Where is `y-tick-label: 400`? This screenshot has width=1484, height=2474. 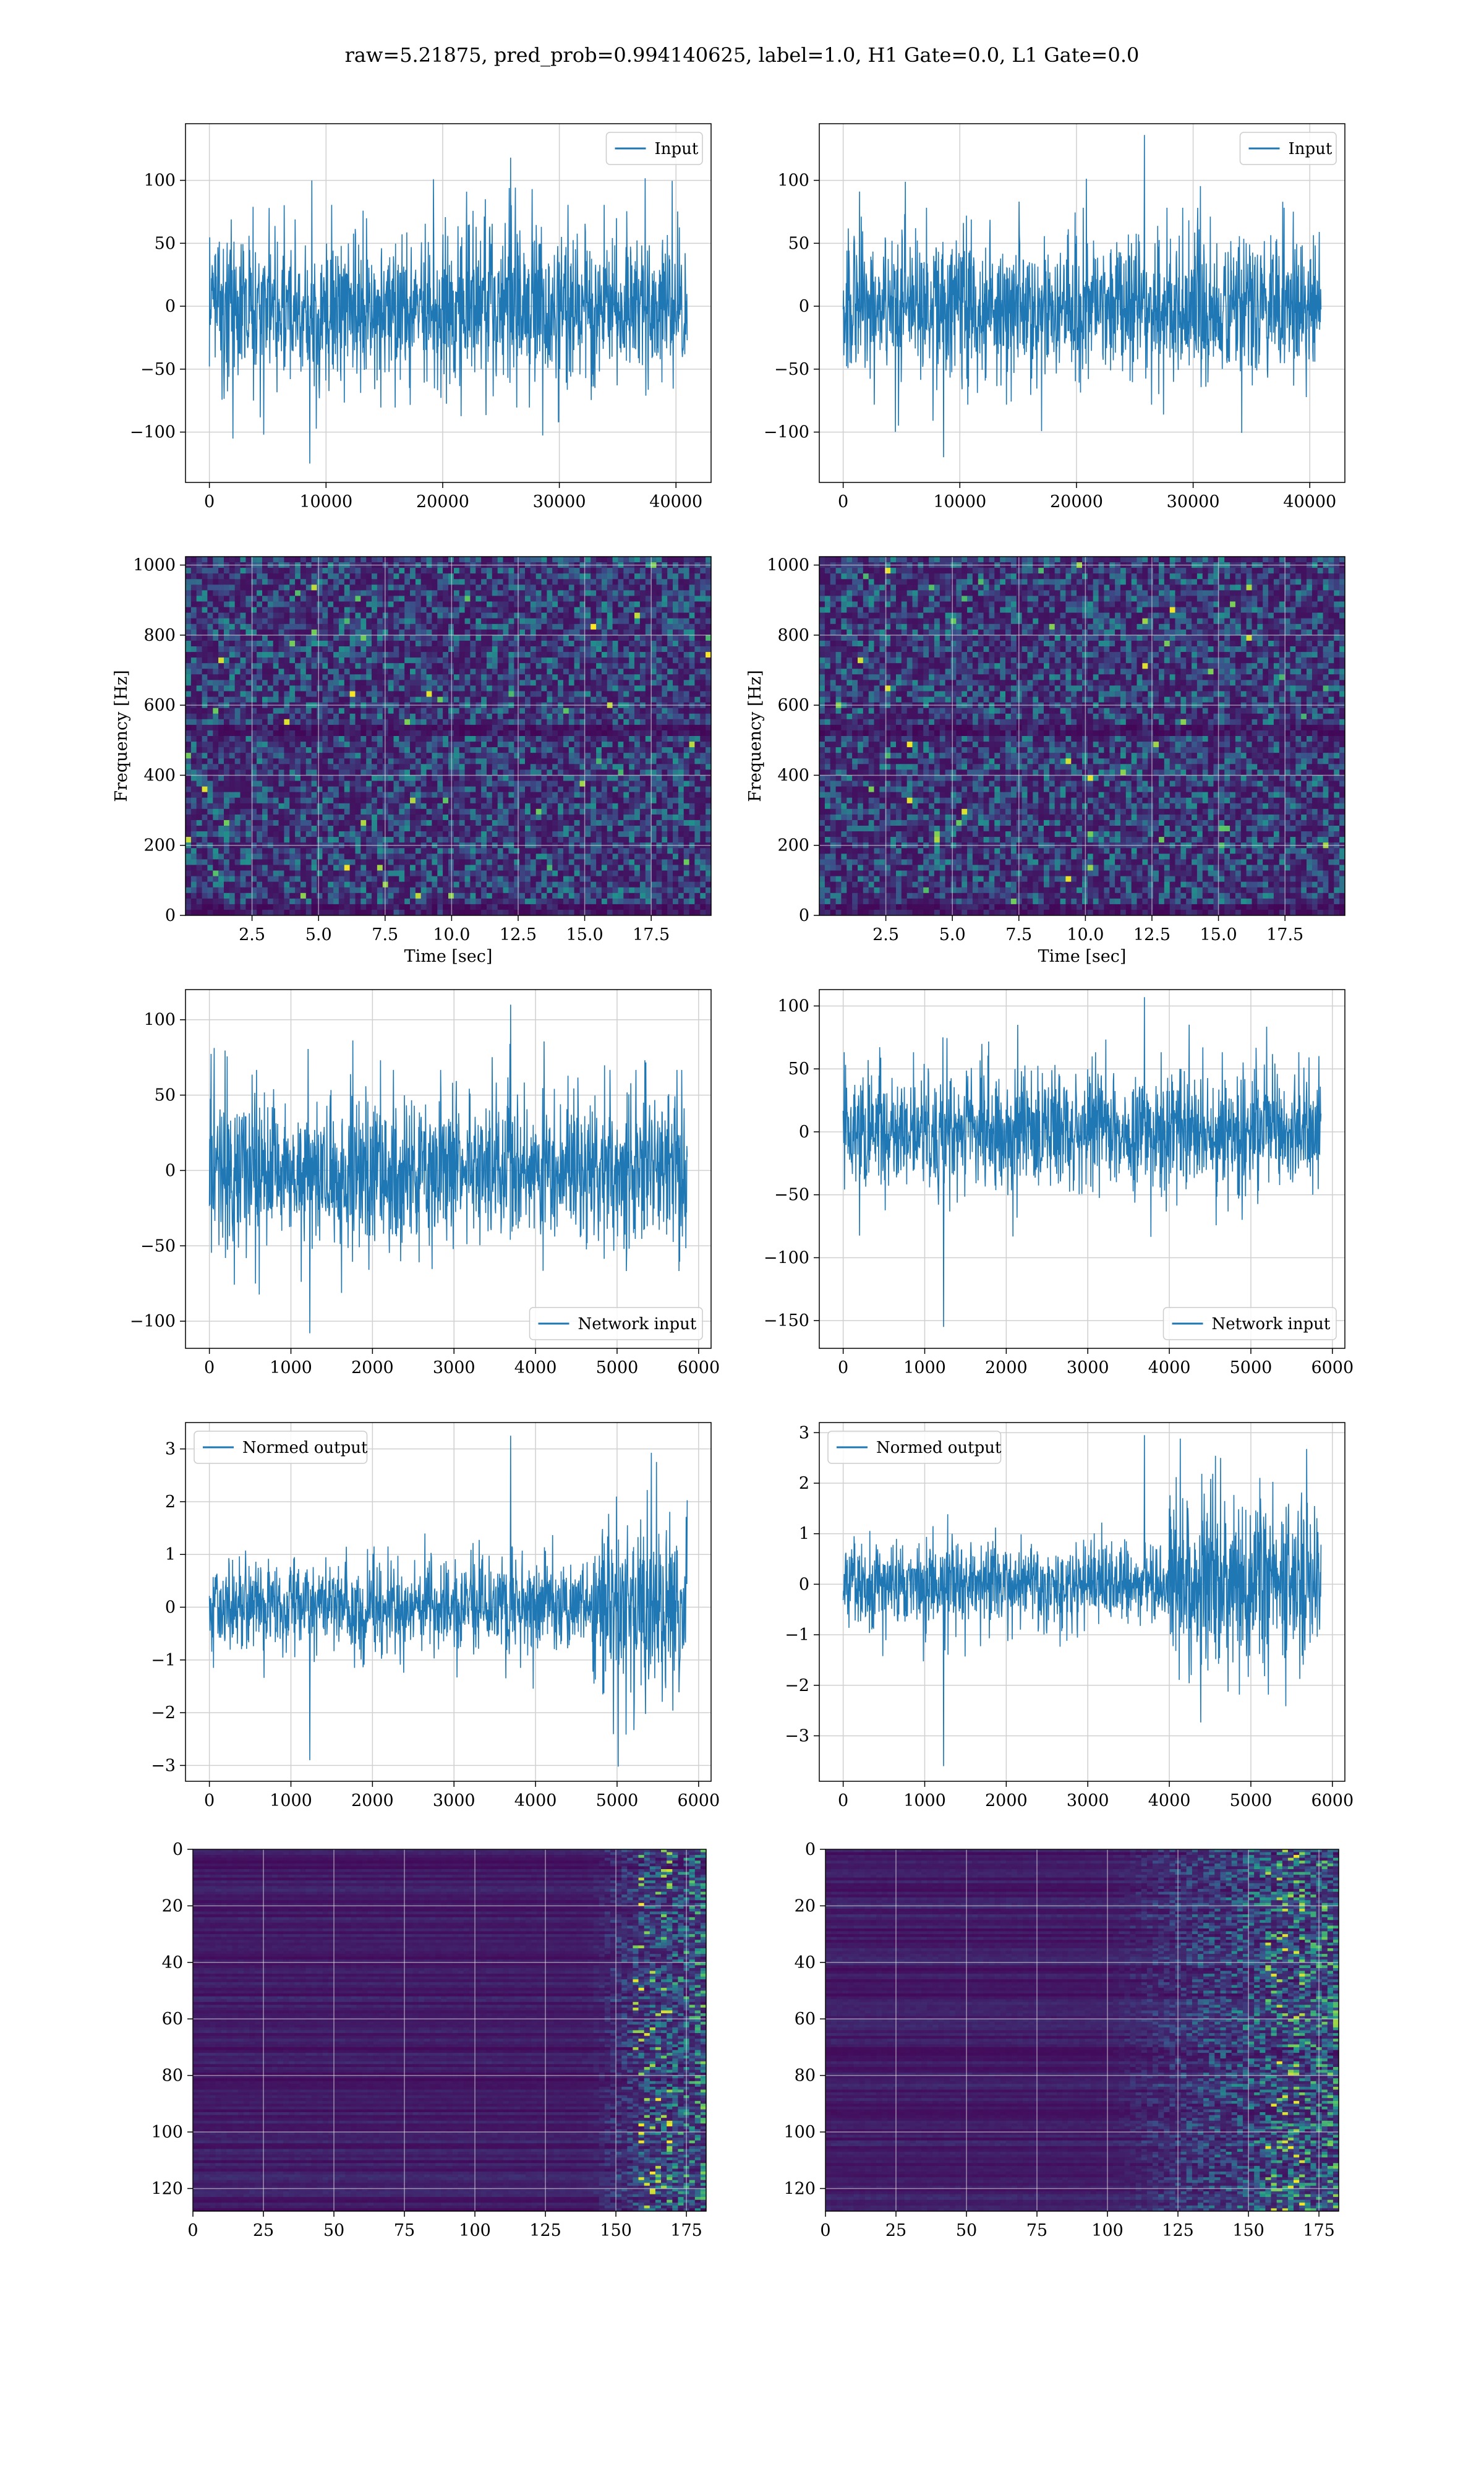
y-tick-label: 400 is located at coordinates (159, 775).